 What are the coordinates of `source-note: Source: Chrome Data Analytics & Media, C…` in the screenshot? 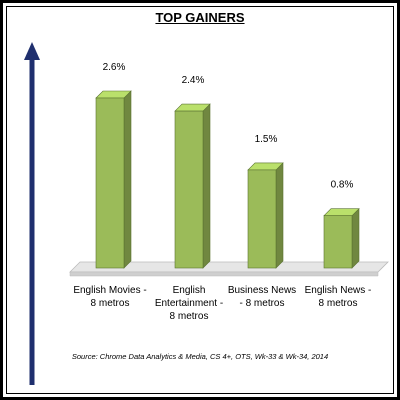 It's located at (200, 356).